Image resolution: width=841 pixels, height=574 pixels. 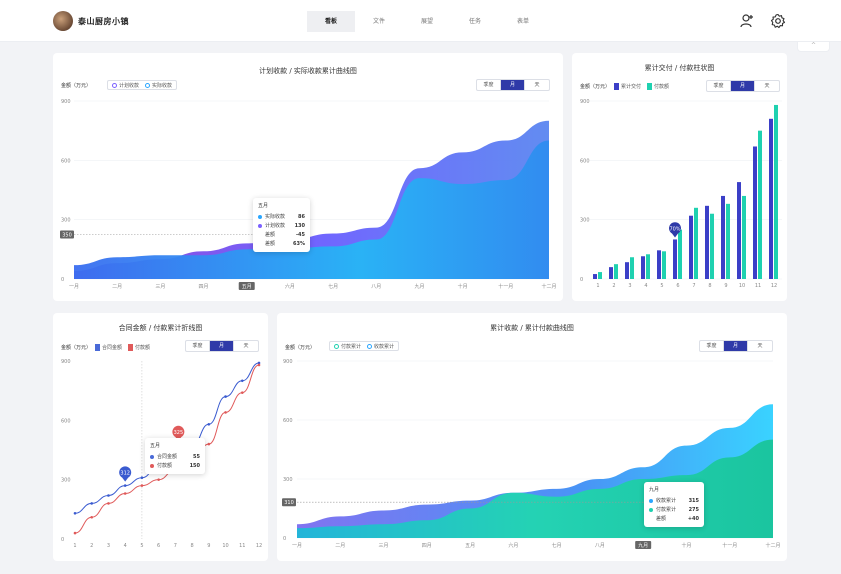 I want to click on tab-files: 文件, so click(x=378, y=21).